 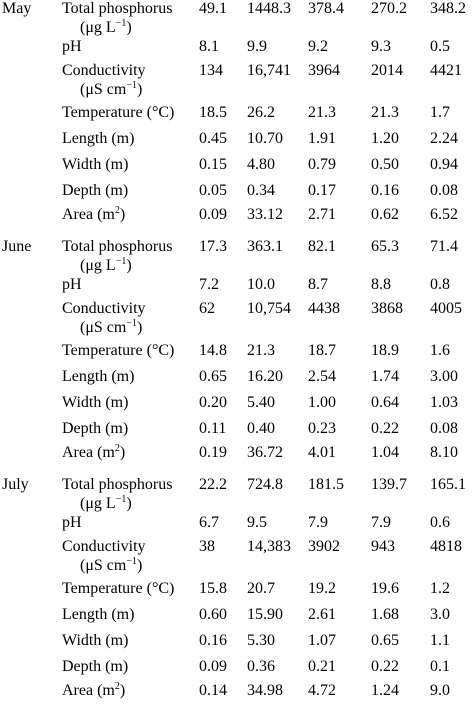 I want to click on table-cell: 2014, so click(x=387, y=70).